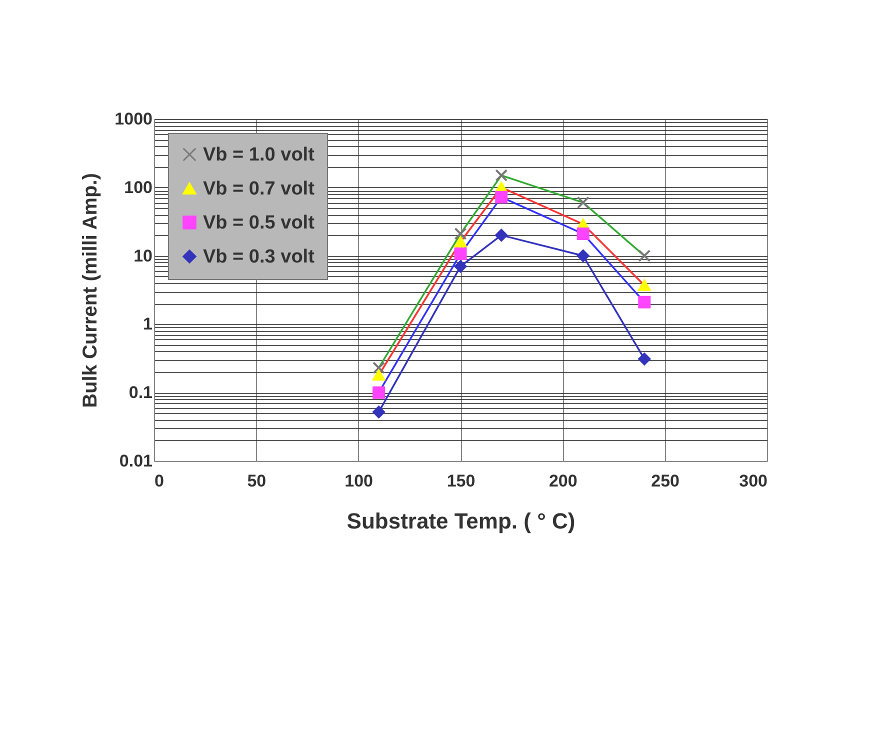  Describe the element at coordinates (753, 481) in the screenshot. I see `x-tick-label: 300` at that location.